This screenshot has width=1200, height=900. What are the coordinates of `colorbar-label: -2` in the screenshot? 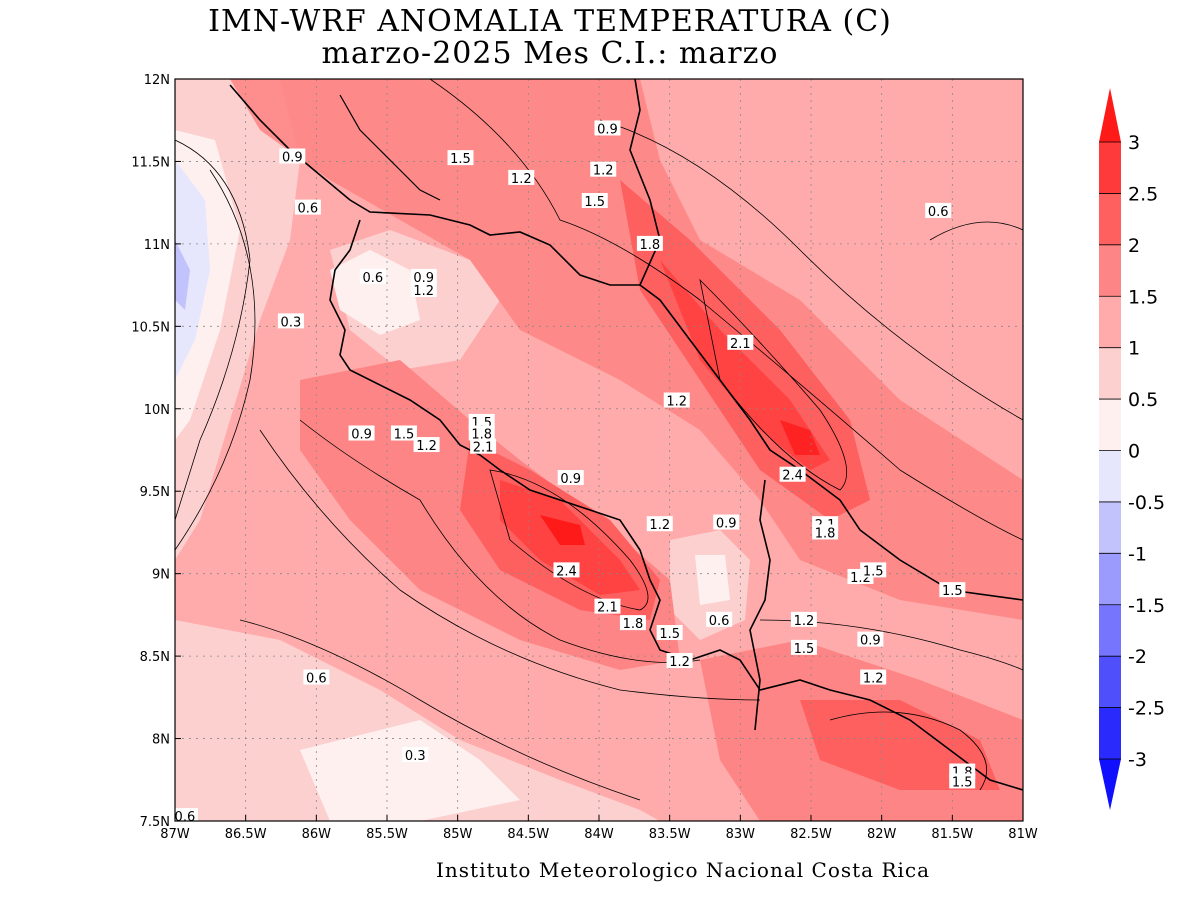 It's located at (1137, 657).